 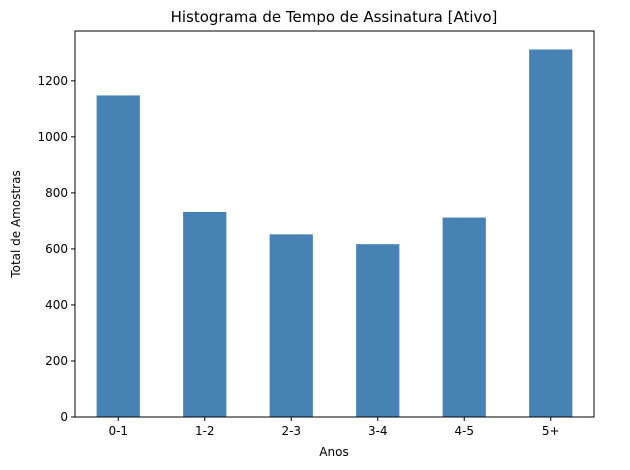 What do you see at coordinates (52, 137) in the screenshot?
I see `y-tick-label: 1000` at bounding box center [52, 137].